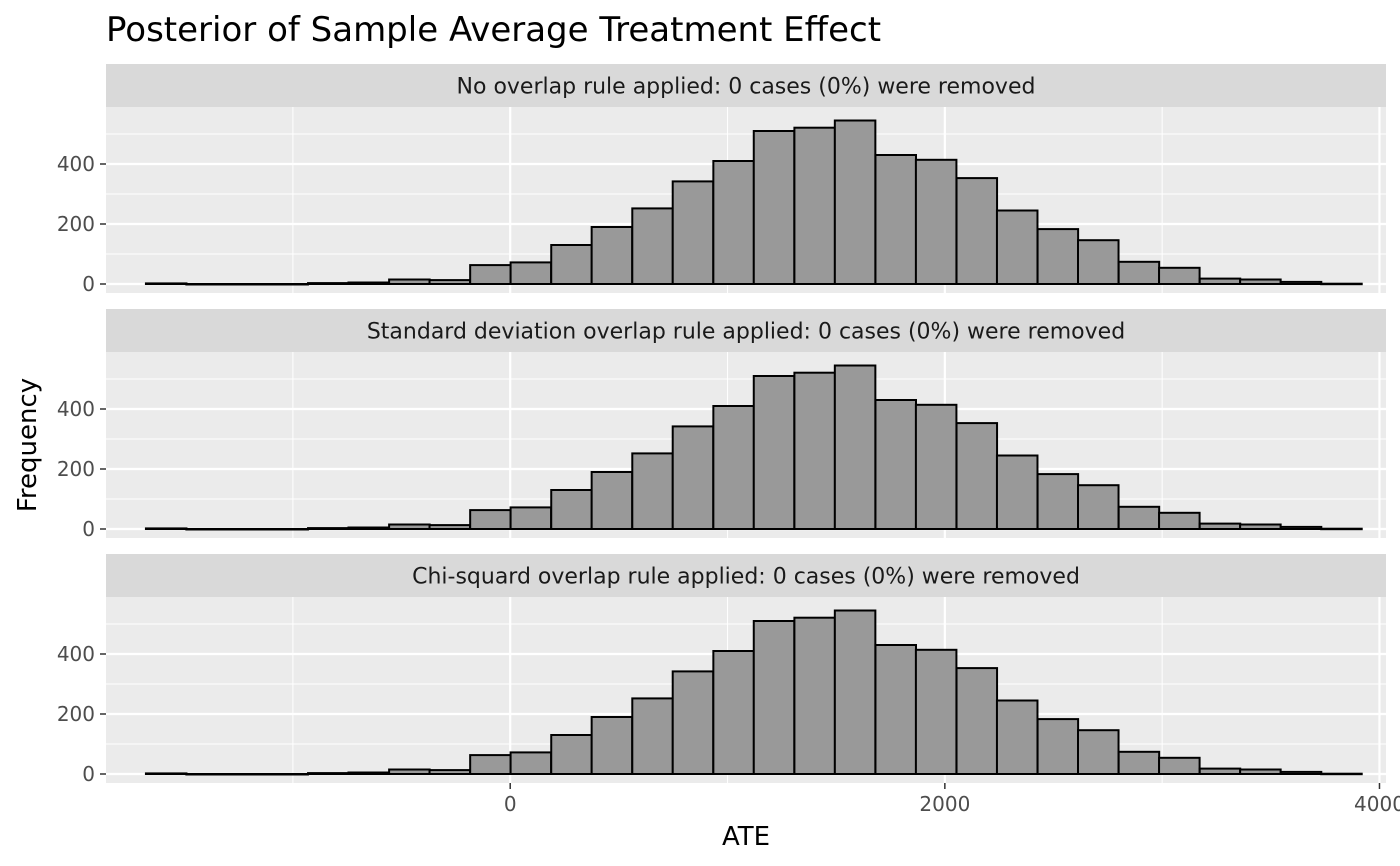 The height and width of the screenshot is (866, 1400). I want to click on x-axis: 0 2000 4000, so click(952, 799).